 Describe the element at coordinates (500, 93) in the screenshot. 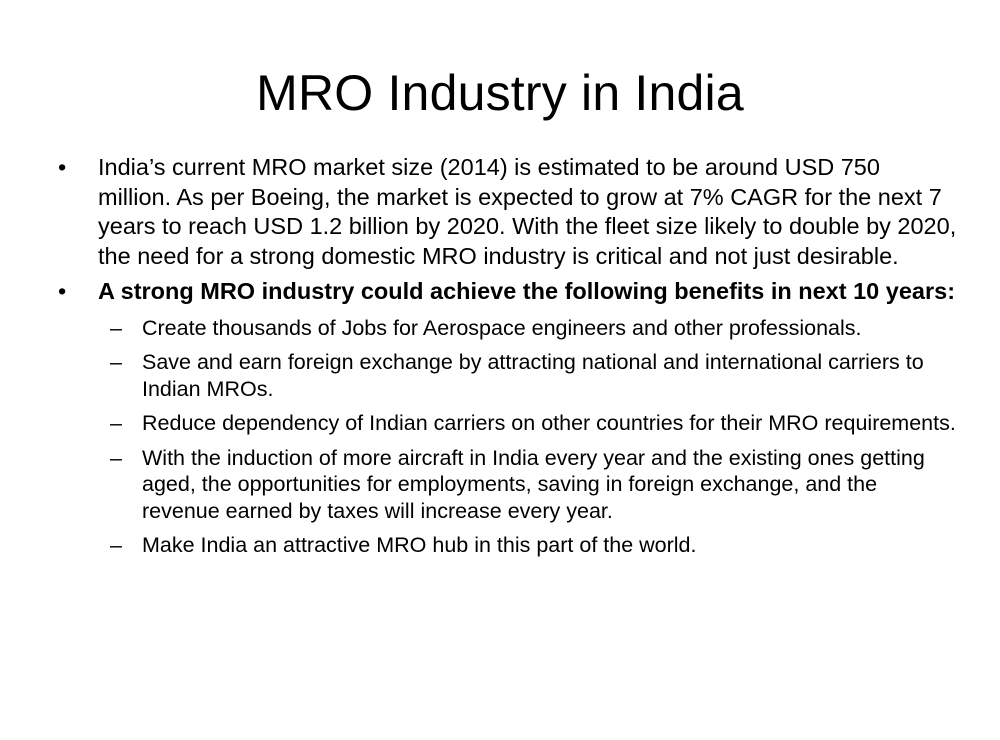

I see `slide-title: MRO Industry in India` at that location.